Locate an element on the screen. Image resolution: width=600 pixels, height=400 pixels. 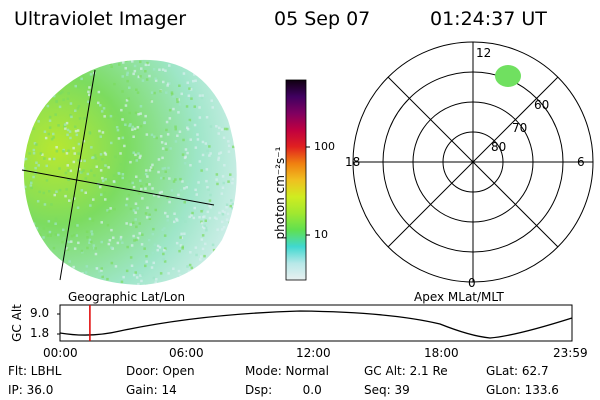
colorbar is located at coordinates (297, 180).